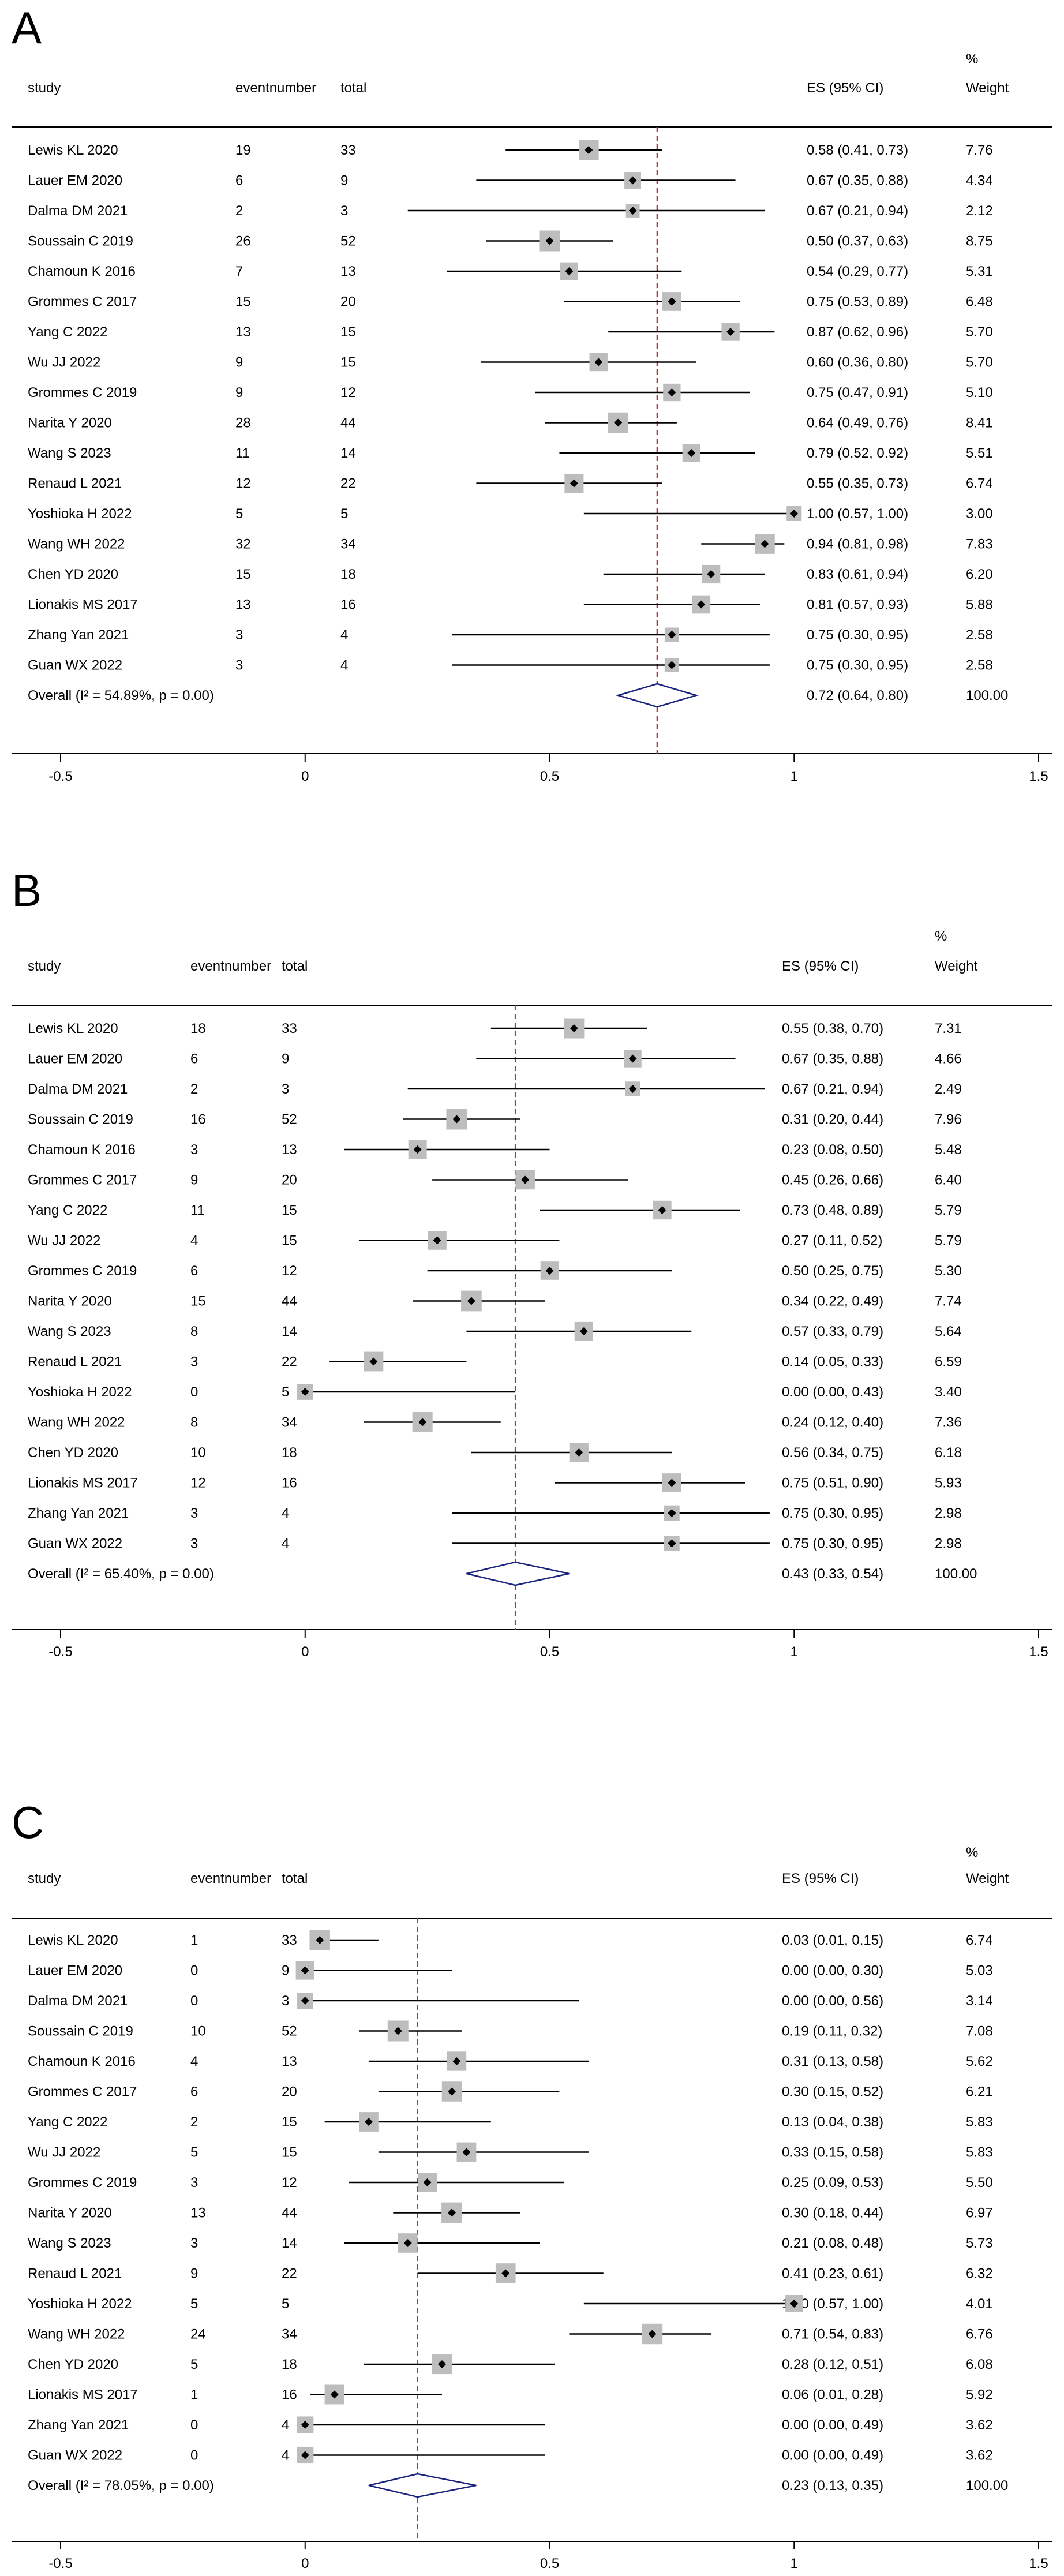 The width and height of the screenshot is (1064, 2576). I want to click on overall-diamond, so click(657, 696).